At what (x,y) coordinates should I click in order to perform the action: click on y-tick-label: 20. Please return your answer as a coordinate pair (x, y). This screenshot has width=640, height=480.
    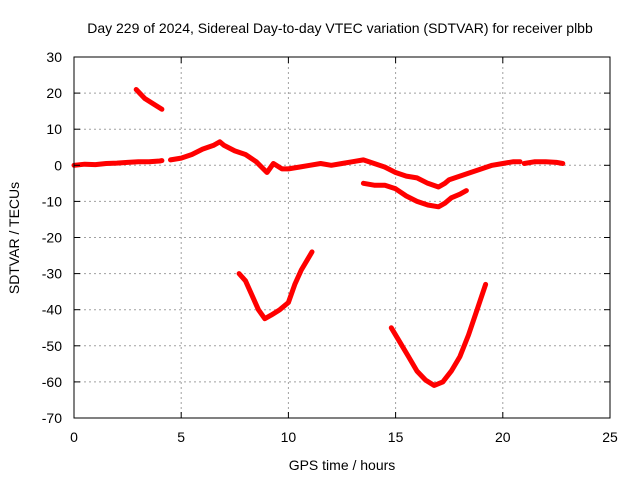
    Looking at the image, I should click on (54, 93).